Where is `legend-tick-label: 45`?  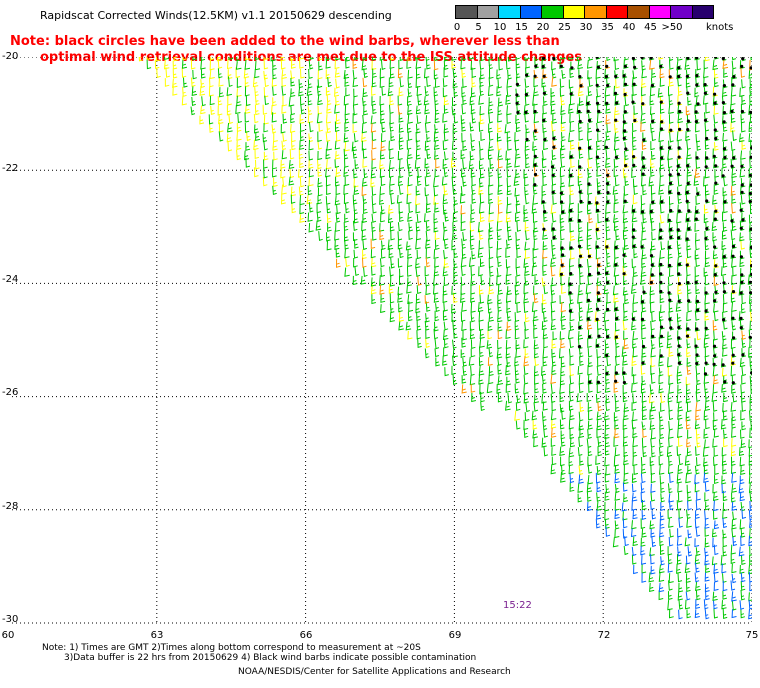
legend-tick-label: 45 is located at coordinates (650, 27).